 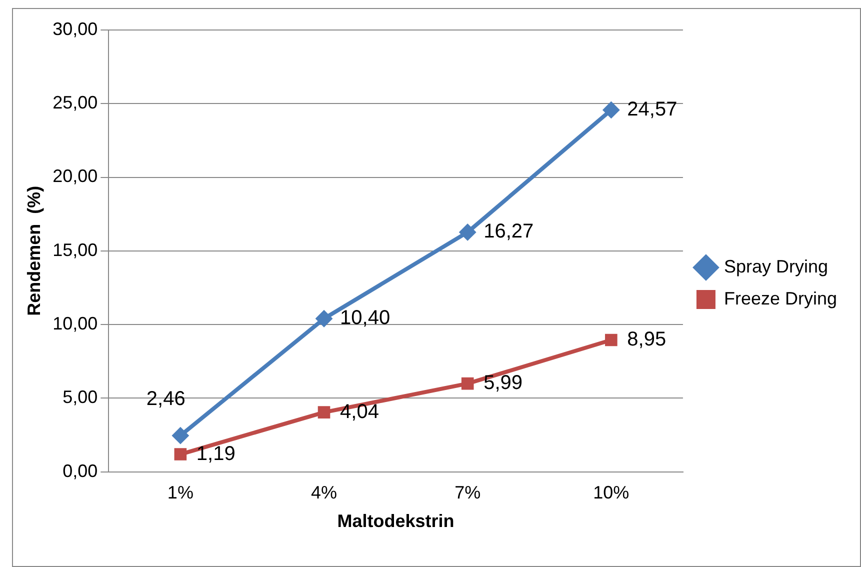 I want to click on data-label: 5,99, so click(x=503, y=383).